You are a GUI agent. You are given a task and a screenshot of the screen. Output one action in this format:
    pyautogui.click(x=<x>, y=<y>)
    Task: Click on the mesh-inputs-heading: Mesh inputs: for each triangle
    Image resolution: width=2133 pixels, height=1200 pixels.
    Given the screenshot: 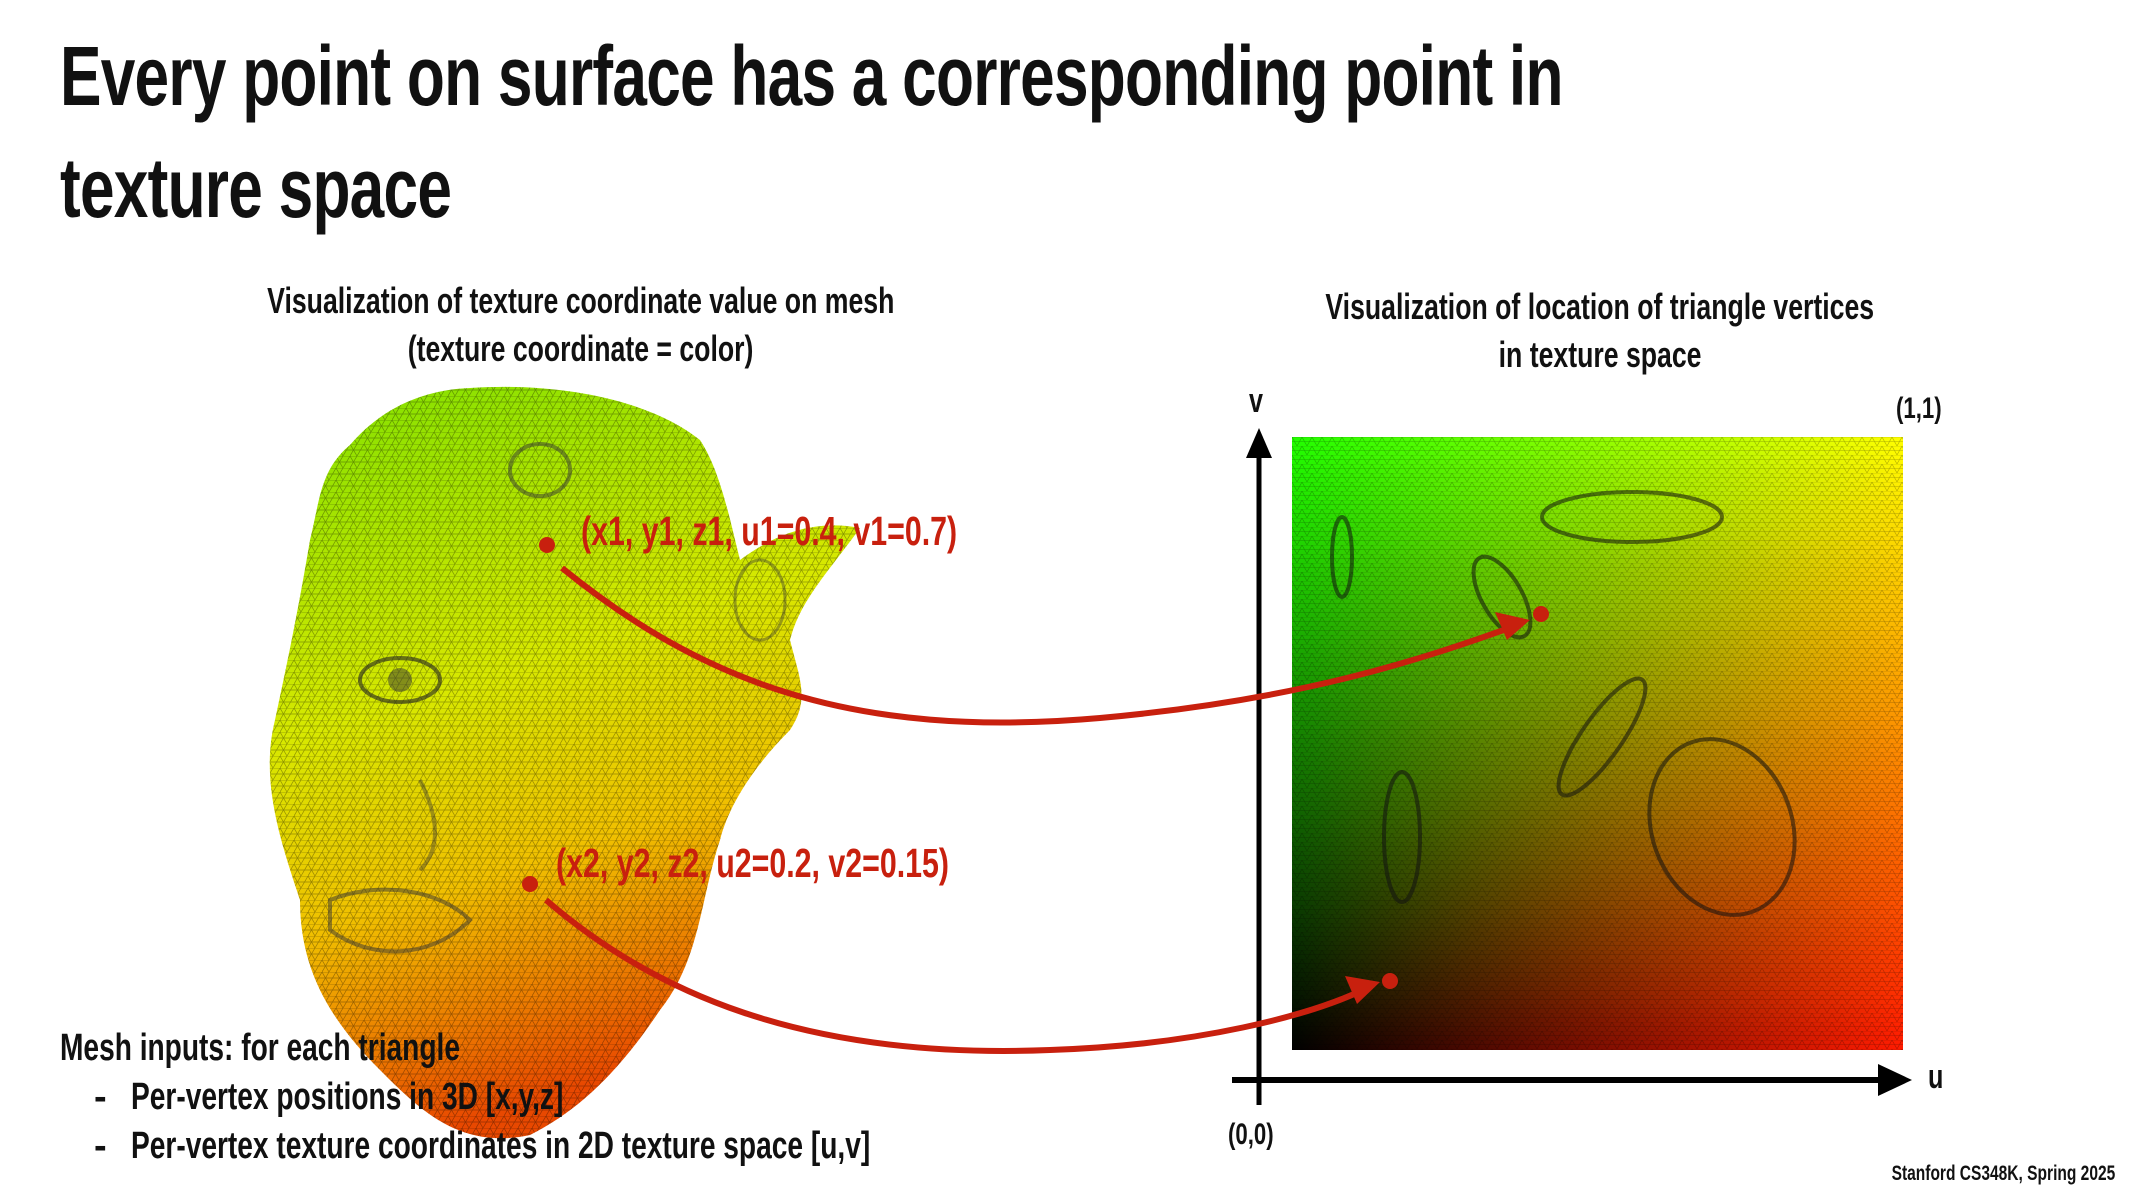 What is the action you would take?
    pyautogui.click(x=260, y=1048)
    